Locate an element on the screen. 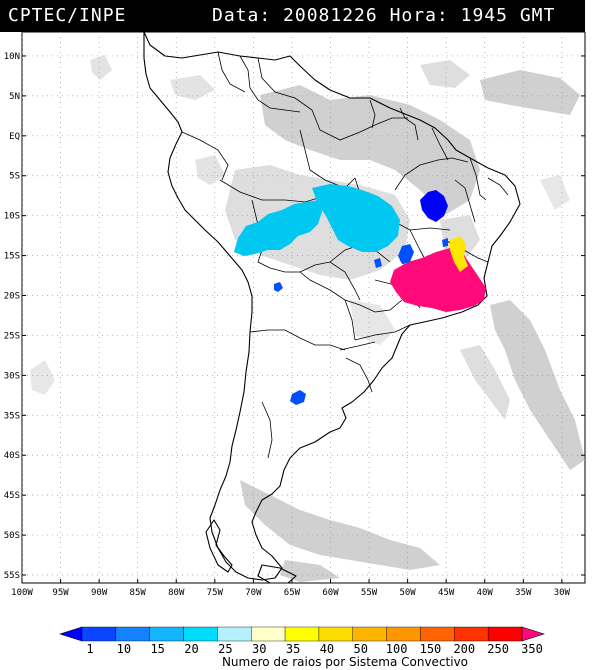  lat-label: 10N is located at coordinates (12, 57).